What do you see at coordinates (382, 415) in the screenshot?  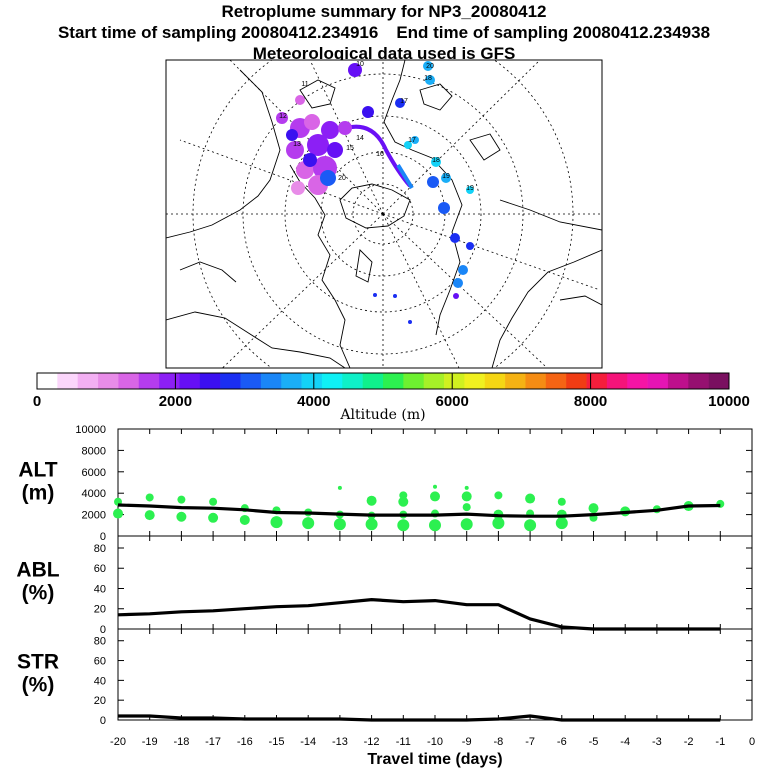 I see `colorbar-title: Altitude (m)` at bounding box center [382, 415].